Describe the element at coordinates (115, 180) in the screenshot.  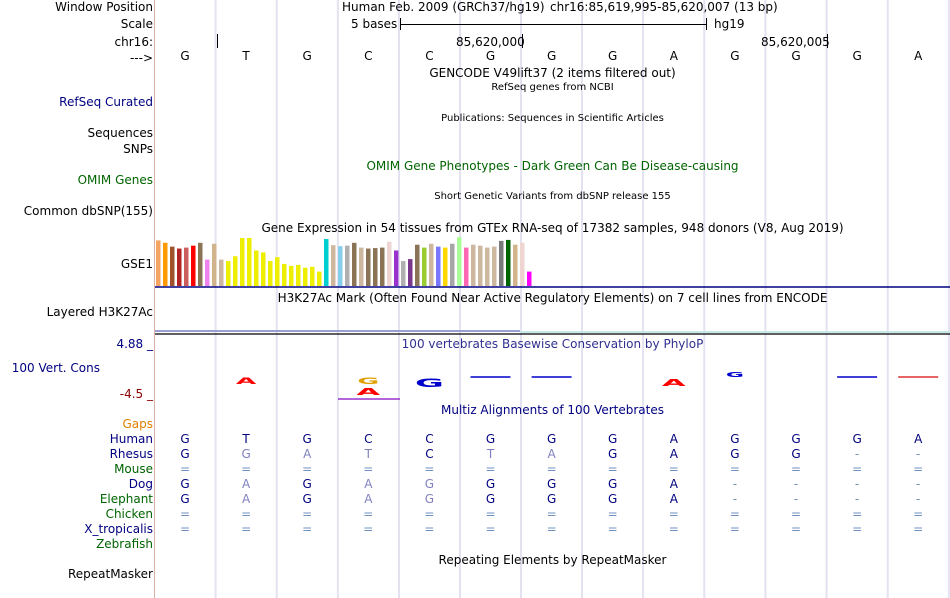
I see `omim-track-label: OMIM Genes` at that location.